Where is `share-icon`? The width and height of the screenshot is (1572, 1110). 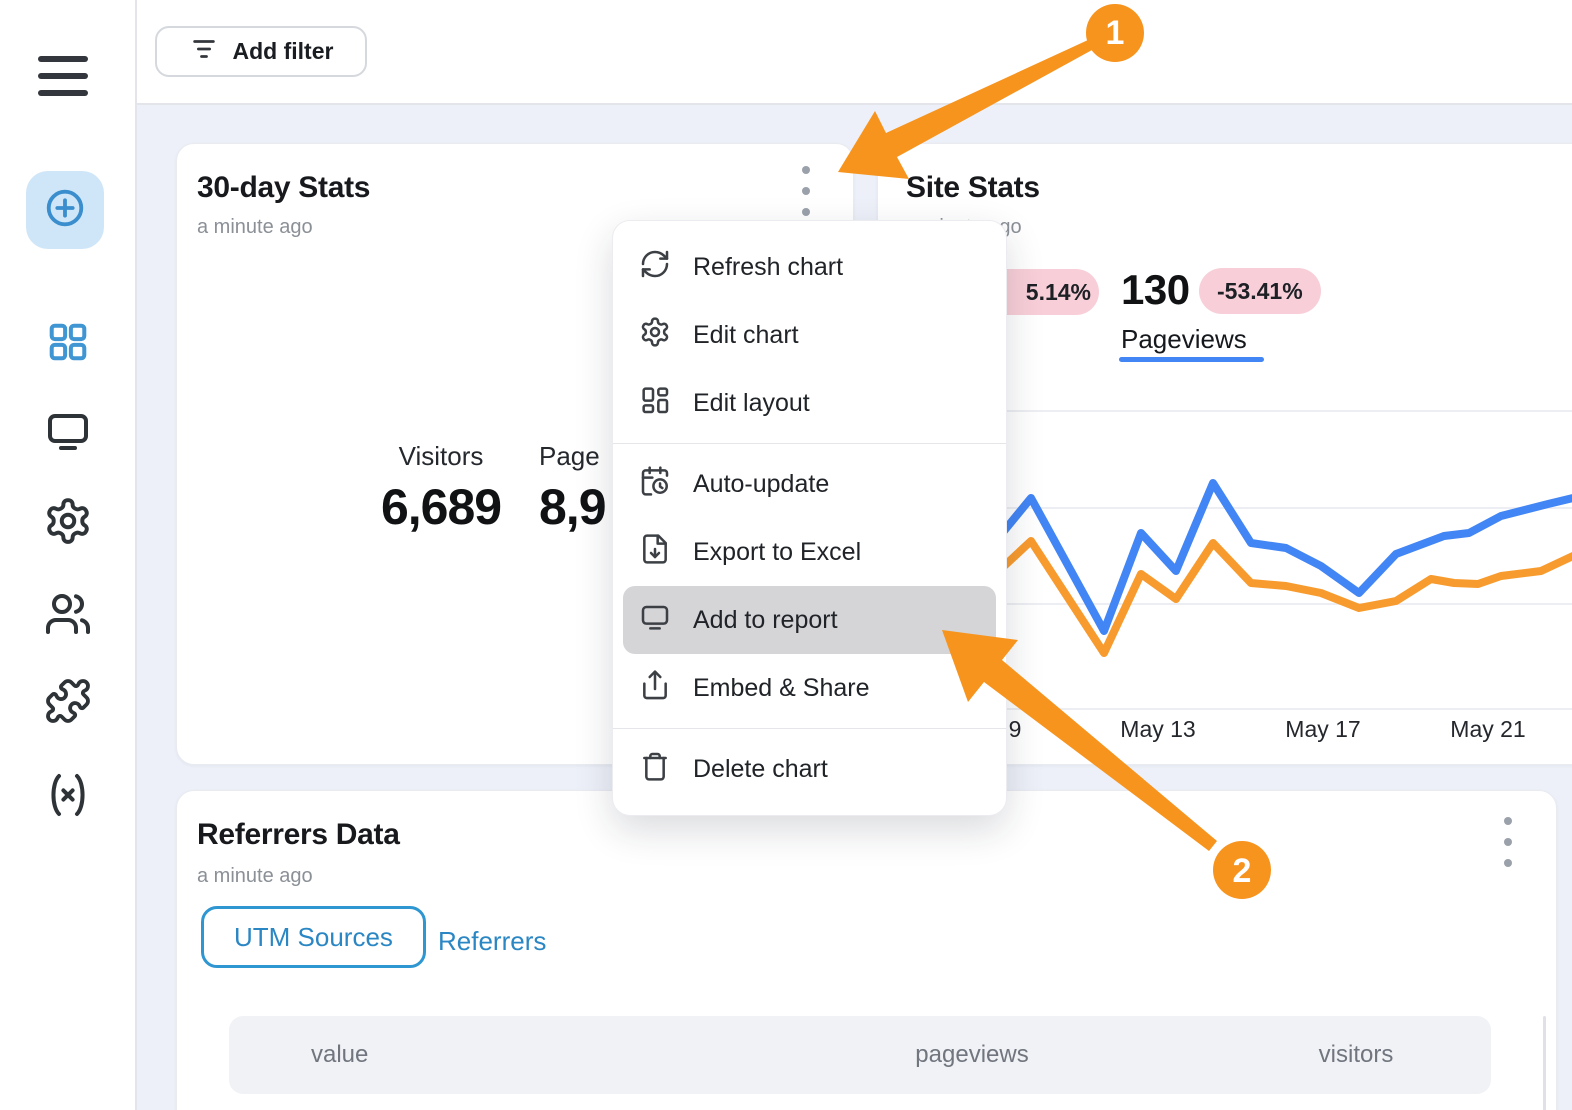 share-icon is located at coordinates (655, 688).